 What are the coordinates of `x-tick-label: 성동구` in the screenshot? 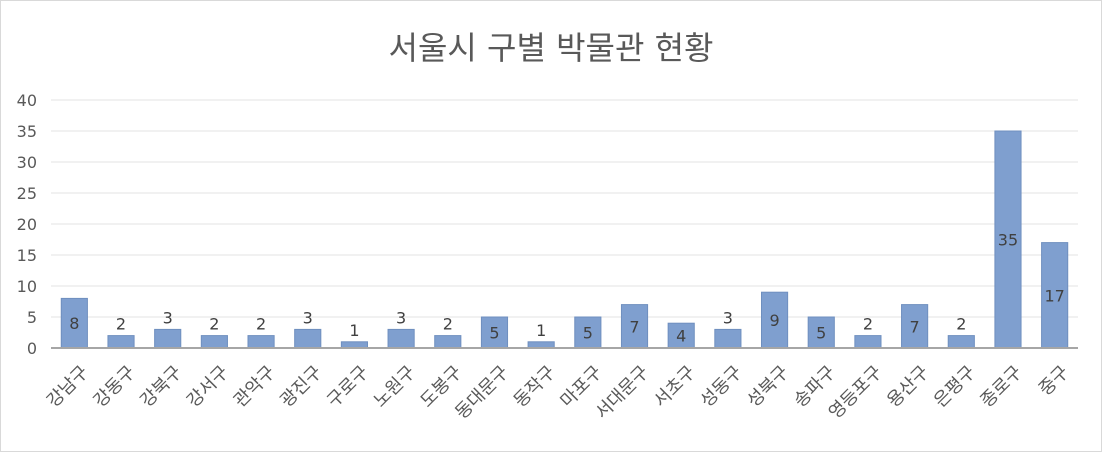 It's located at (721, 387).